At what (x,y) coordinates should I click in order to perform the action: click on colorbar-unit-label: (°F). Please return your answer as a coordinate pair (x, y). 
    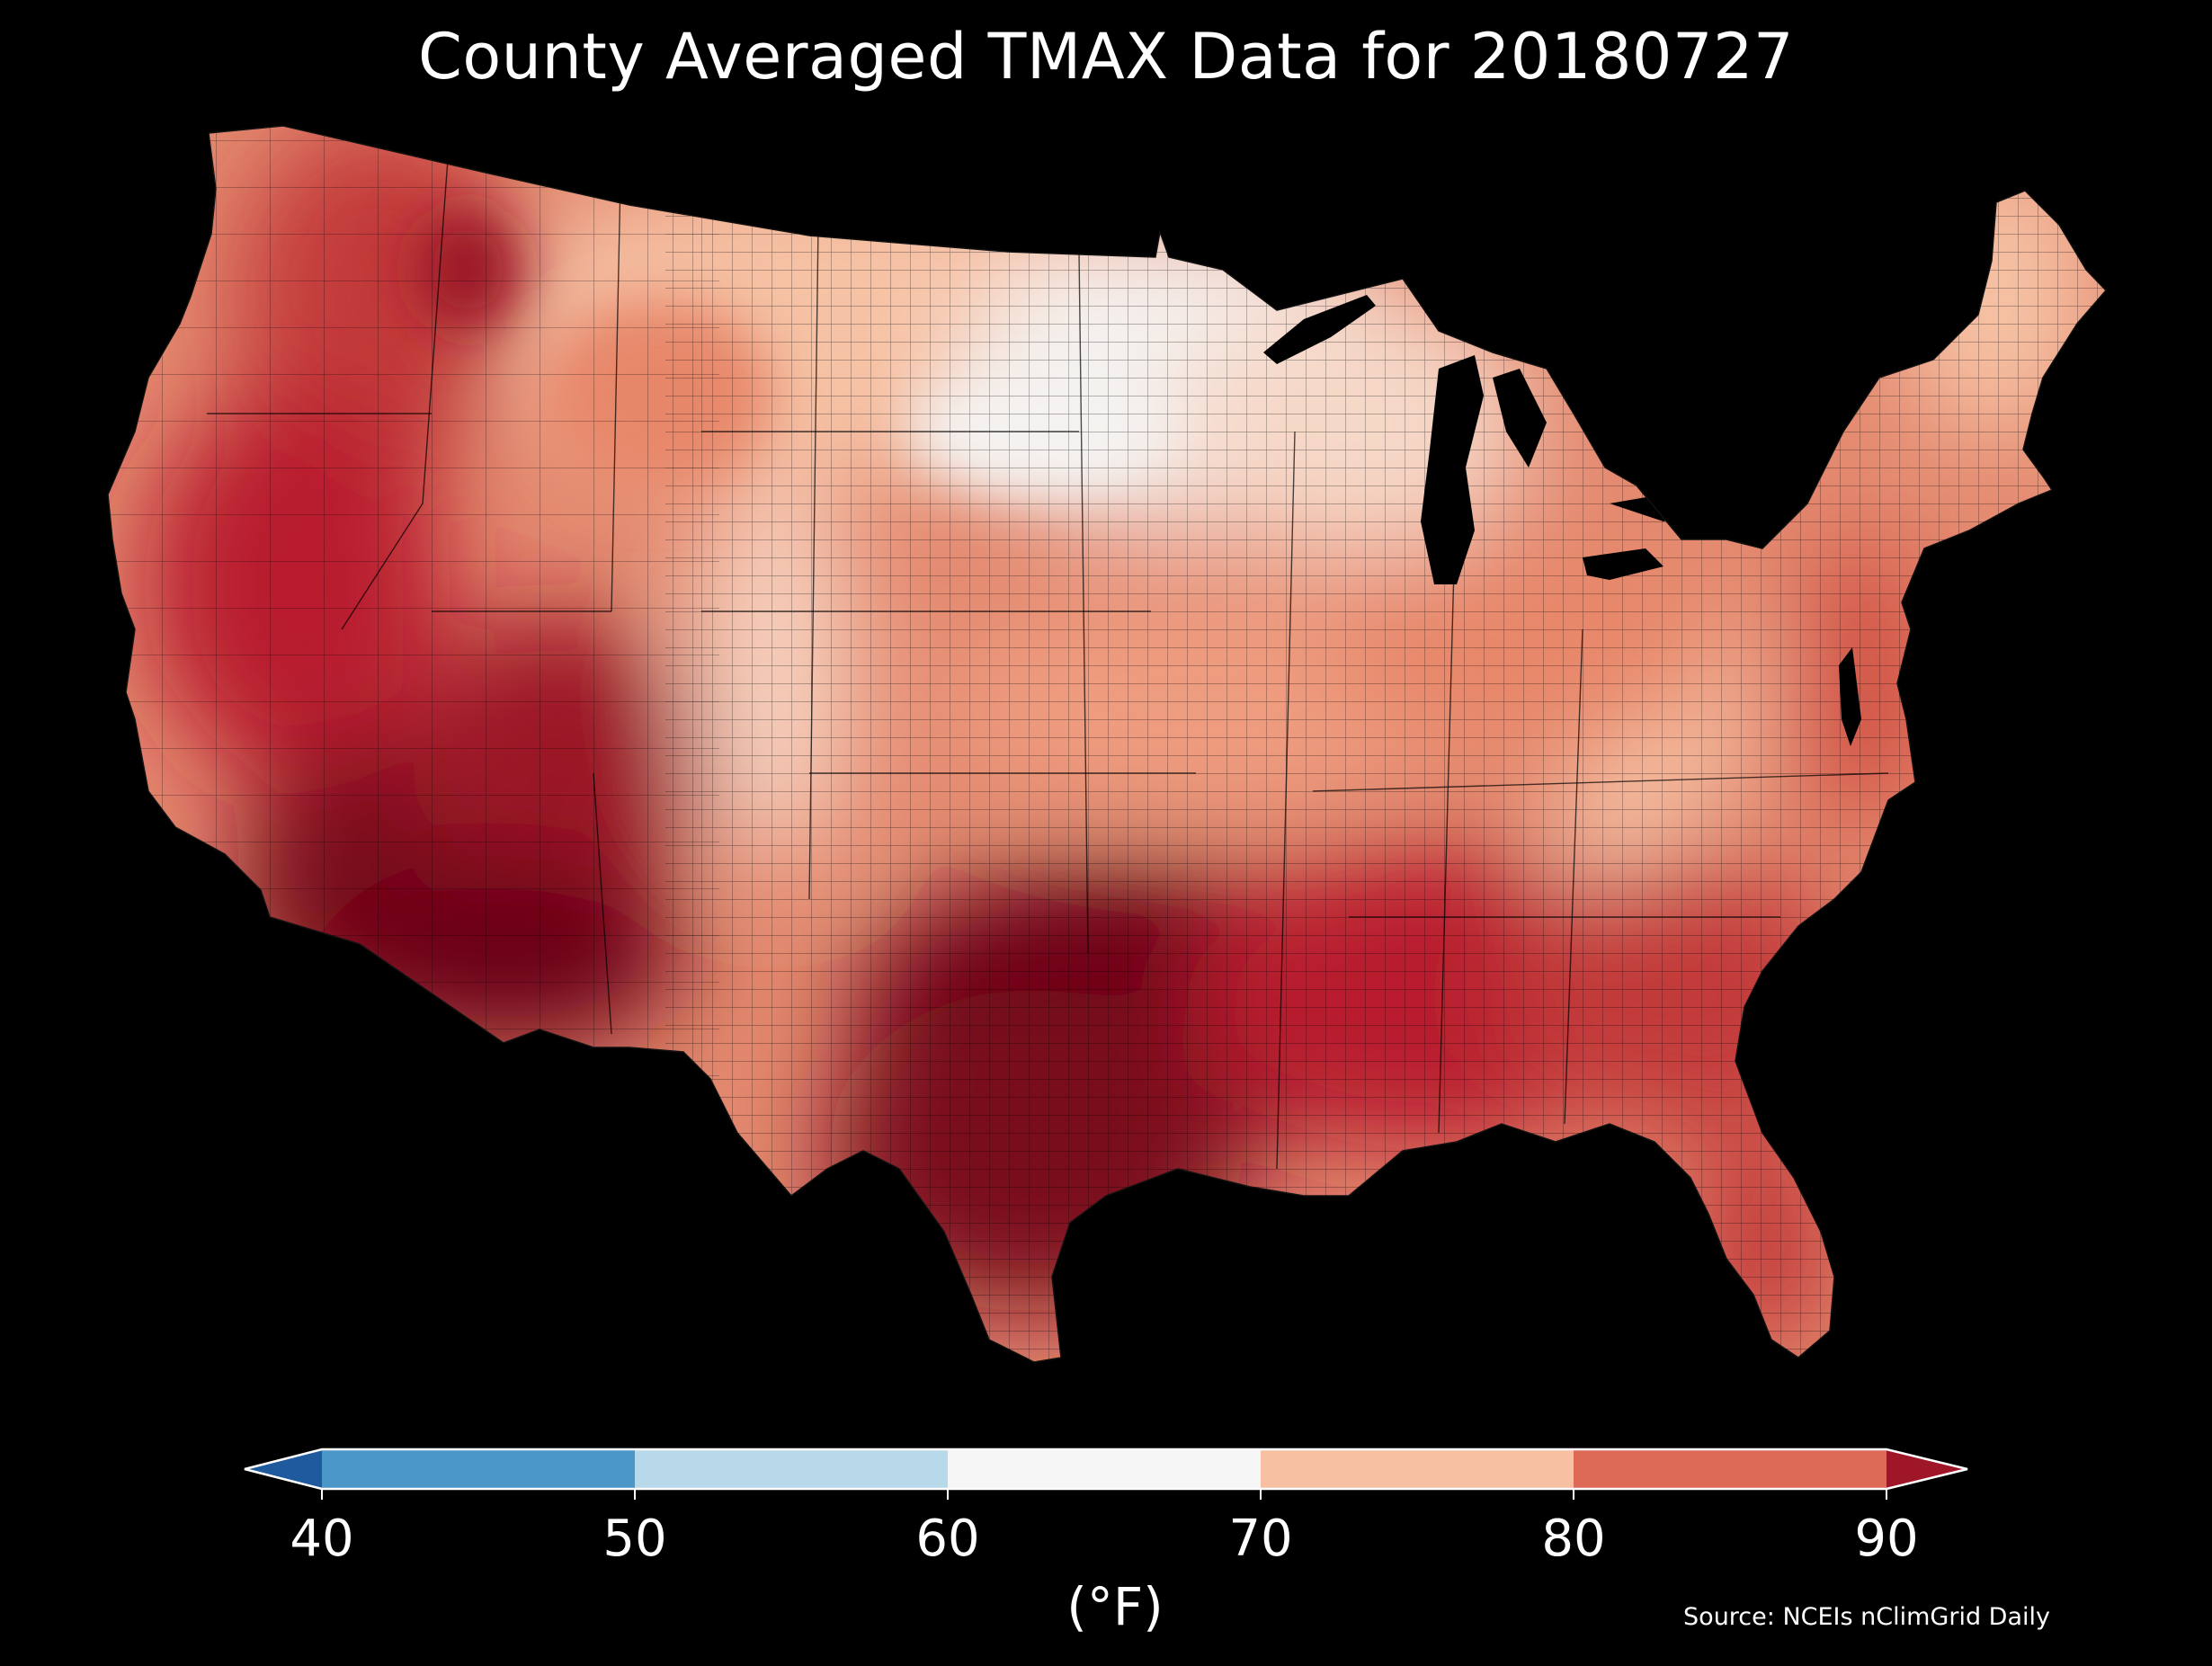
    Looking at the image, I should click on (1115, 1607).